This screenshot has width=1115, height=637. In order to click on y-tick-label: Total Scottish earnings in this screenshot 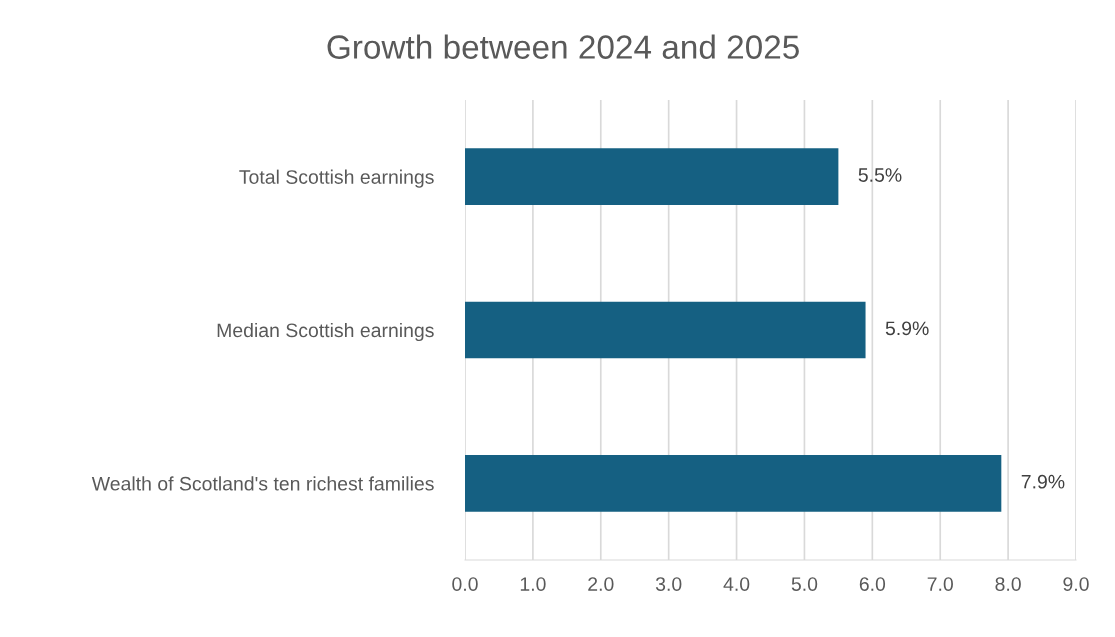, I will do `click(336, 178)`.